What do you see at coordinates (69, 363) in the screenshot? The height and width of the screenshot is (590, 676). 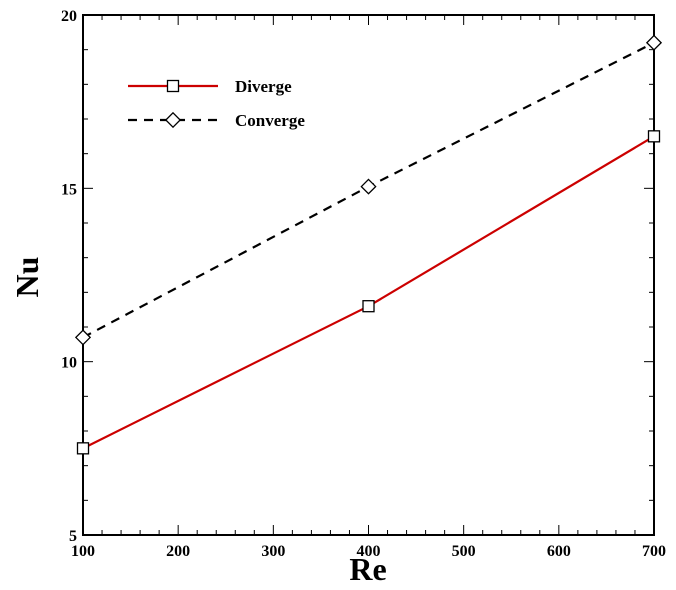 I see `y-tick-label: 10` at bounding box center [69, 363].